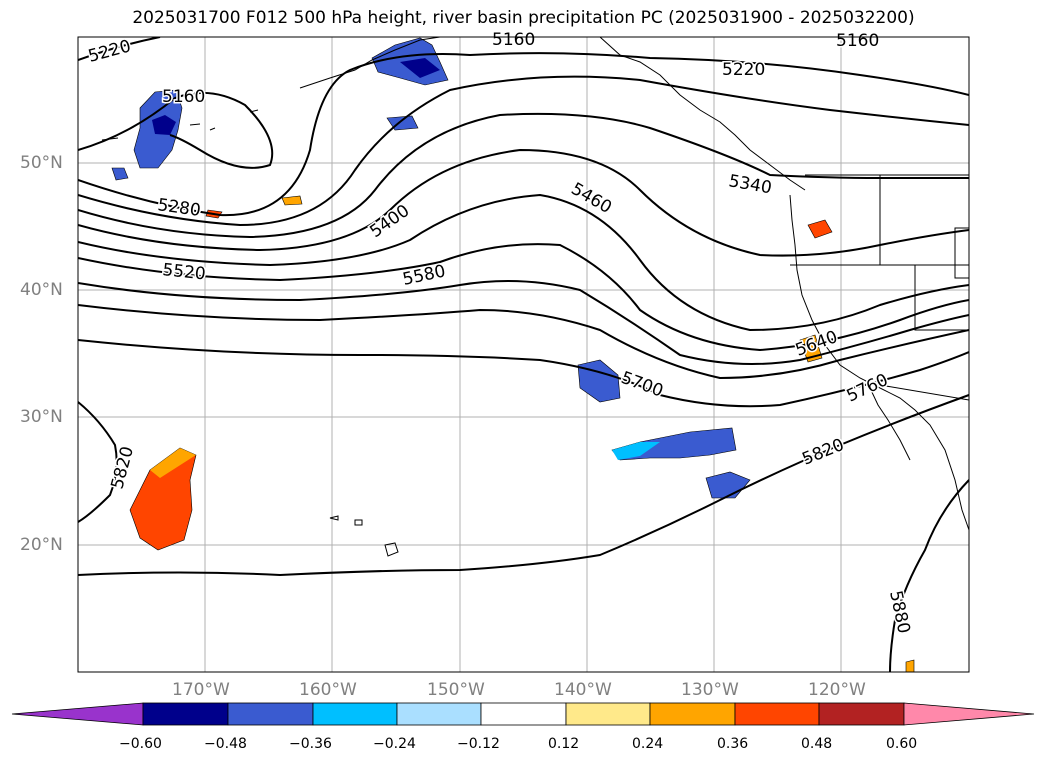 The width and height of the screenshot is (1047, 765). I want to click on colorbar, so click(523, 714).